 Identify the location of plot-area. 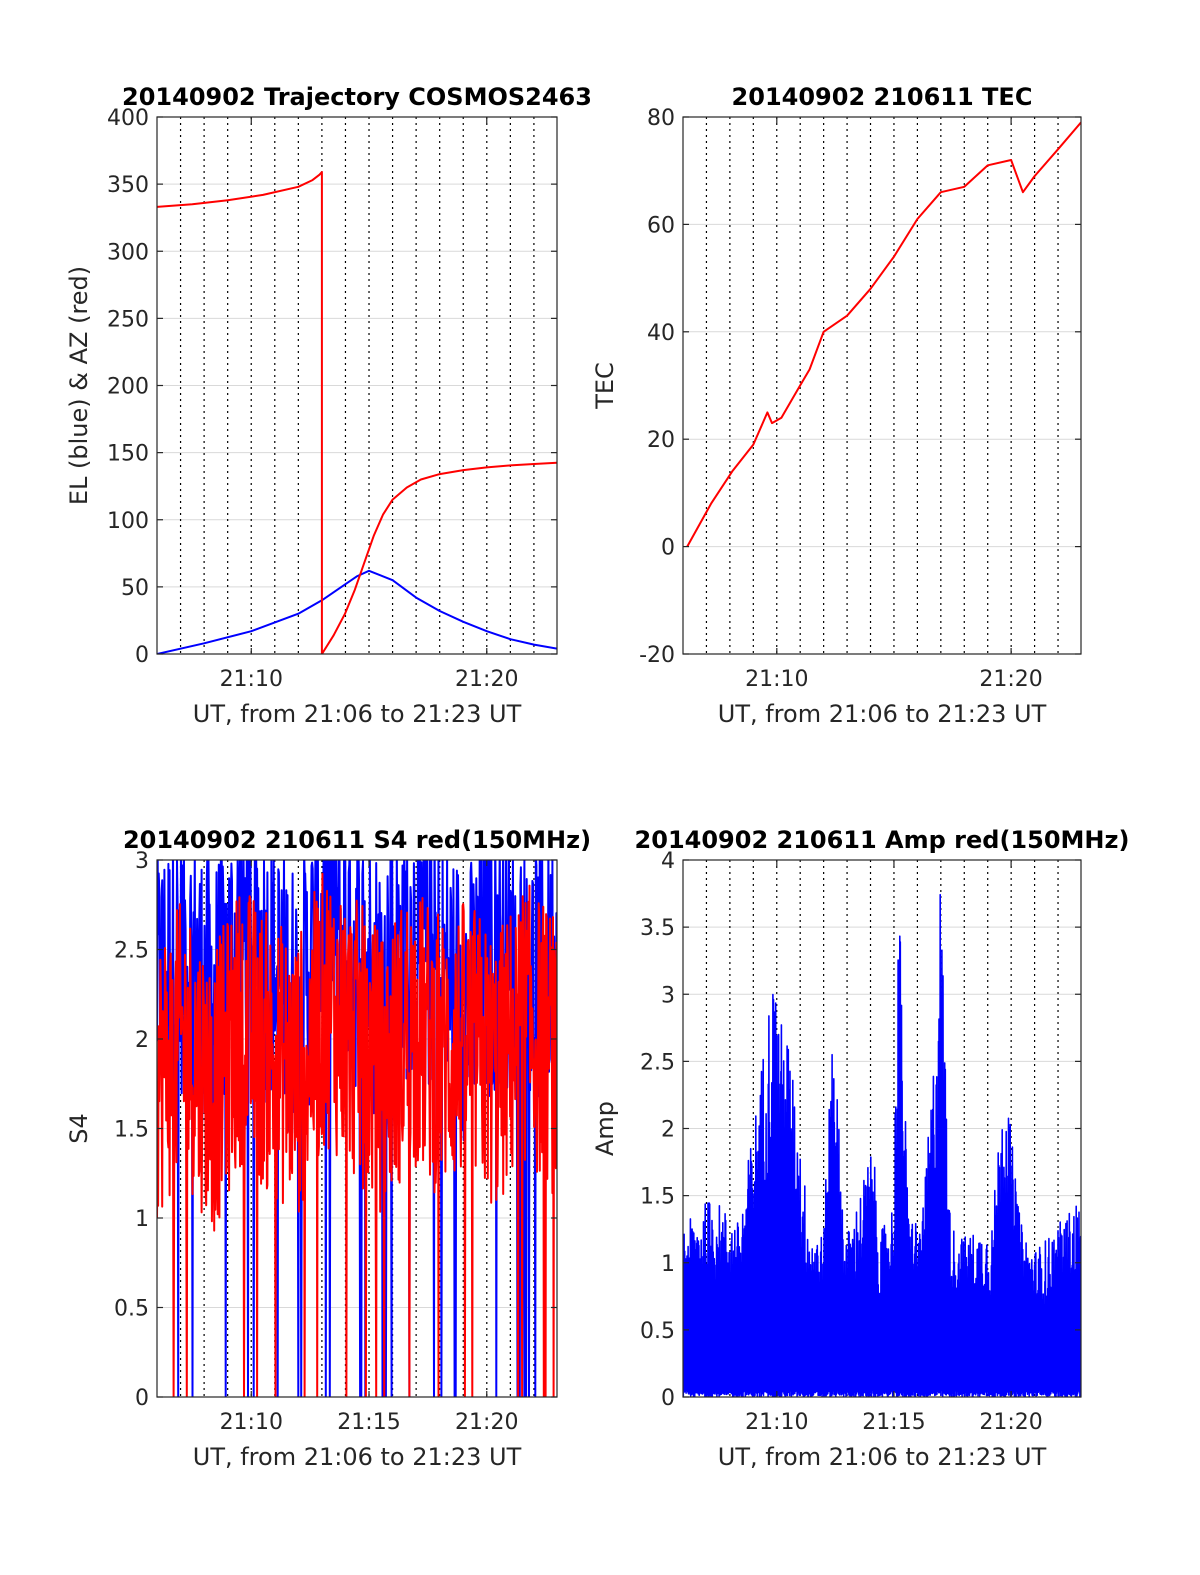
(882, 385).